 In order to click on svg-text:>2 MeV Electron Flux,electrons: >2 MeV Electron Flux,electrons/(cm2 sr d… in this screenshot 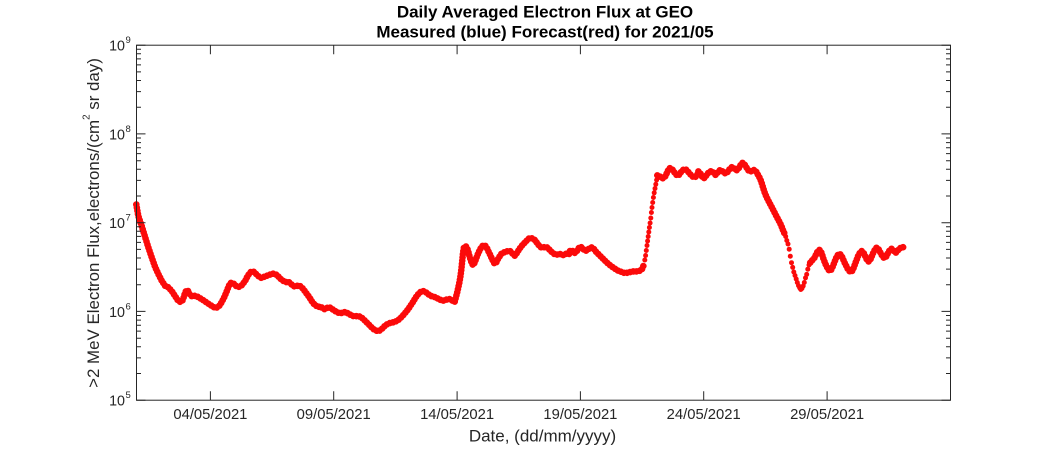, I will do `click(93, 223)`.